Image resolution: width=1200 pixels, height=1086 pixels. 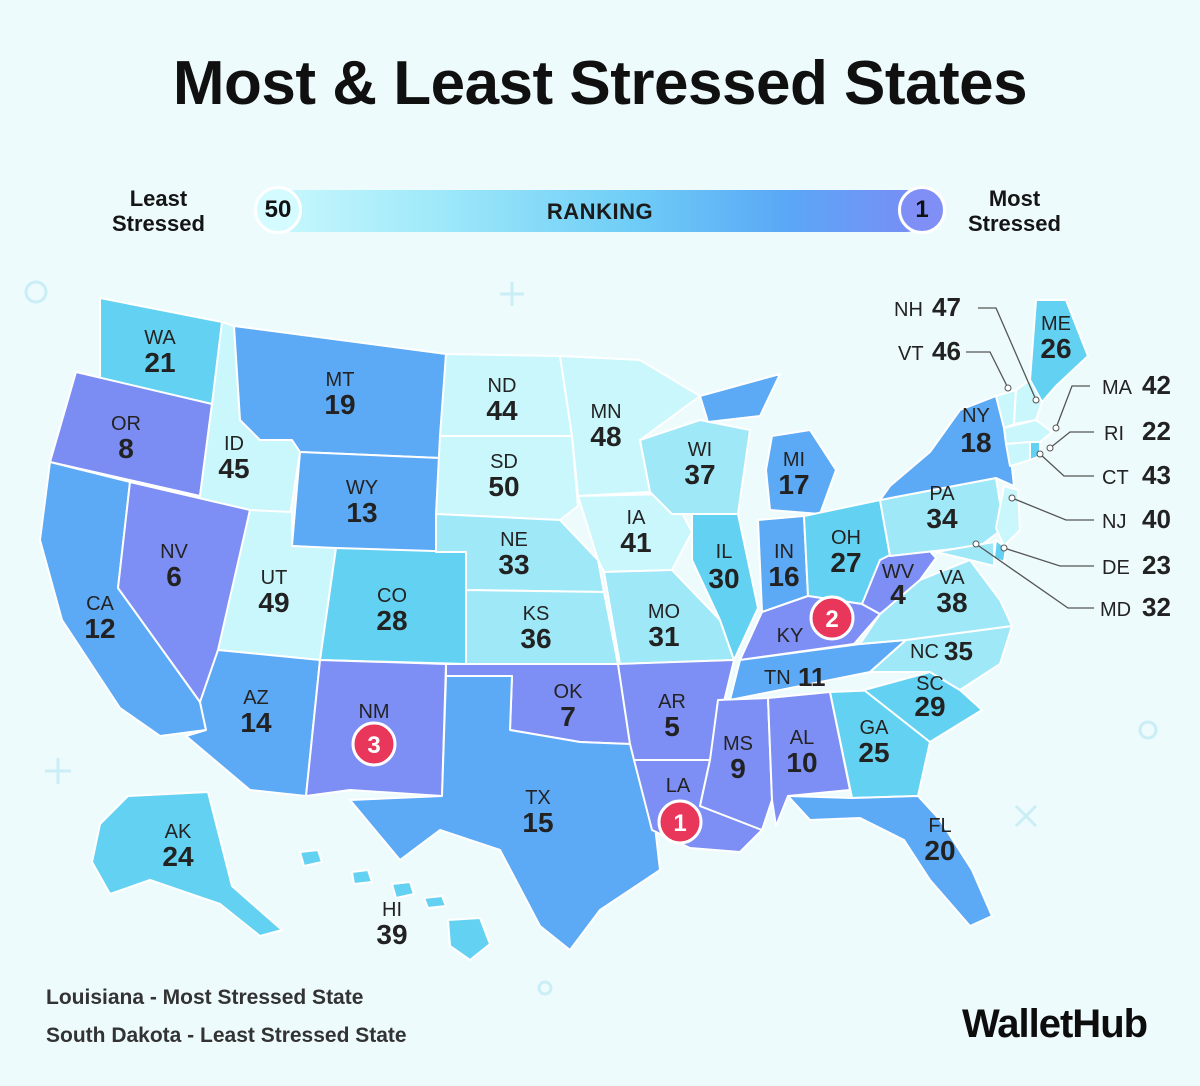 What do you see at coordinates (1028, 432) in the screenshot?
I see `state-MA` at bounding box center [1028, 432].